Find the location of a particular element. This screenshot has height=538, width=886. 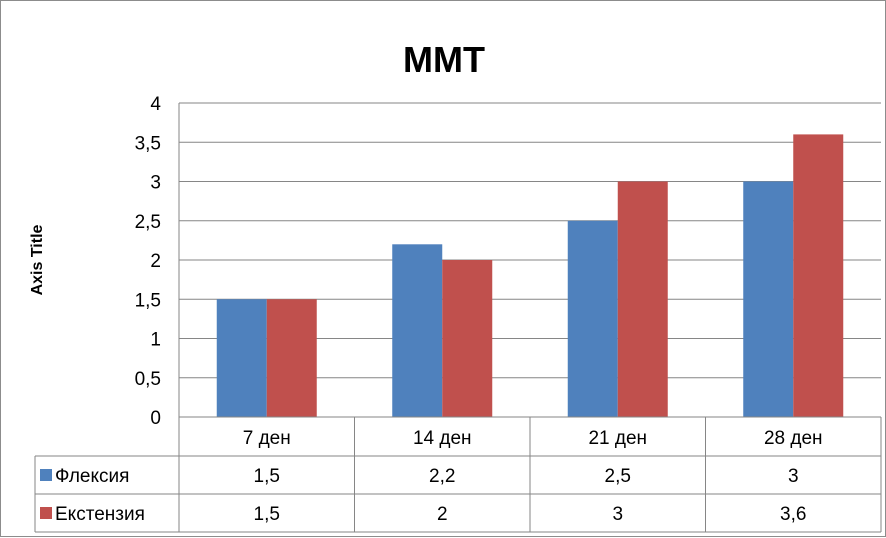

y-tick-label: 3 is located at coordinates (155, 183).